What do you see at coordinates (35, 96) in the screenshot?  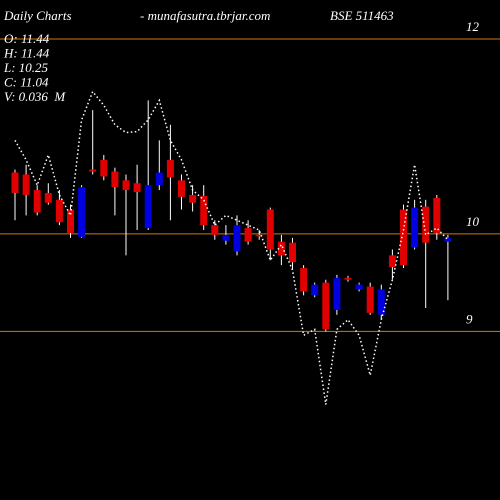 I see `ohlc-info: V: 0.036 M` at bounding box center [35, 96].